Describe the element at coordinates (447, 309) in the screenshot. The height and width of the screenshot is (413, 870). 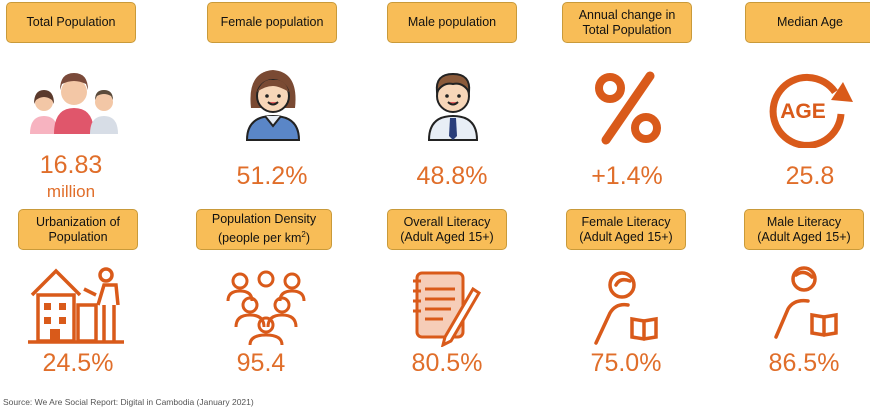
I see `notepad-icon` at that location.